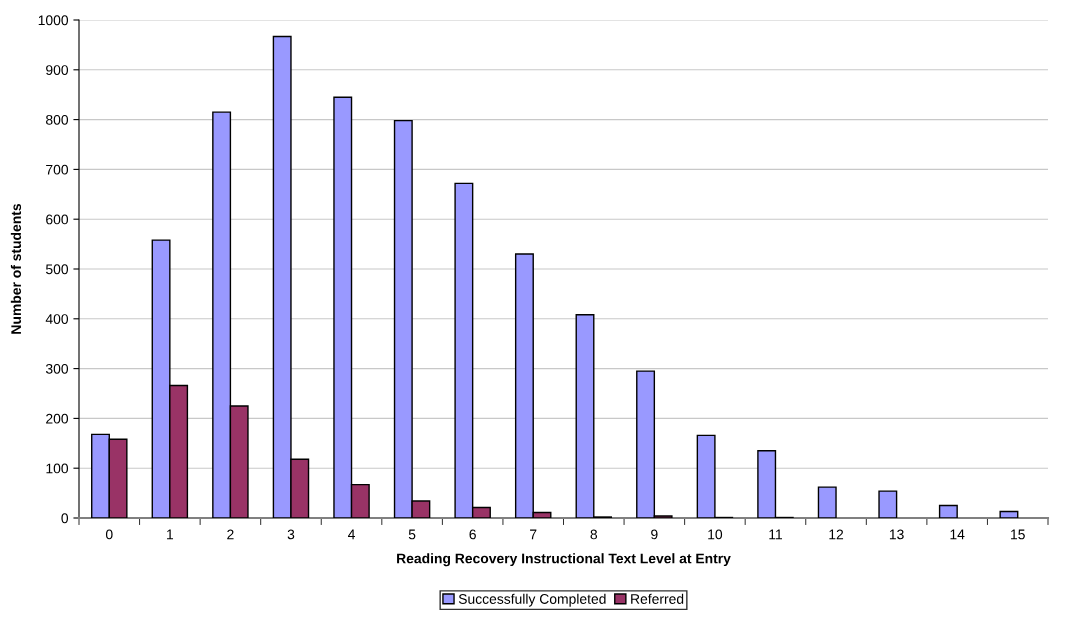 The image size is (1071, 618). Describe the element at coordinates (53, 20) in the screenshot. I see `y-tick-label: 1000` at that location.